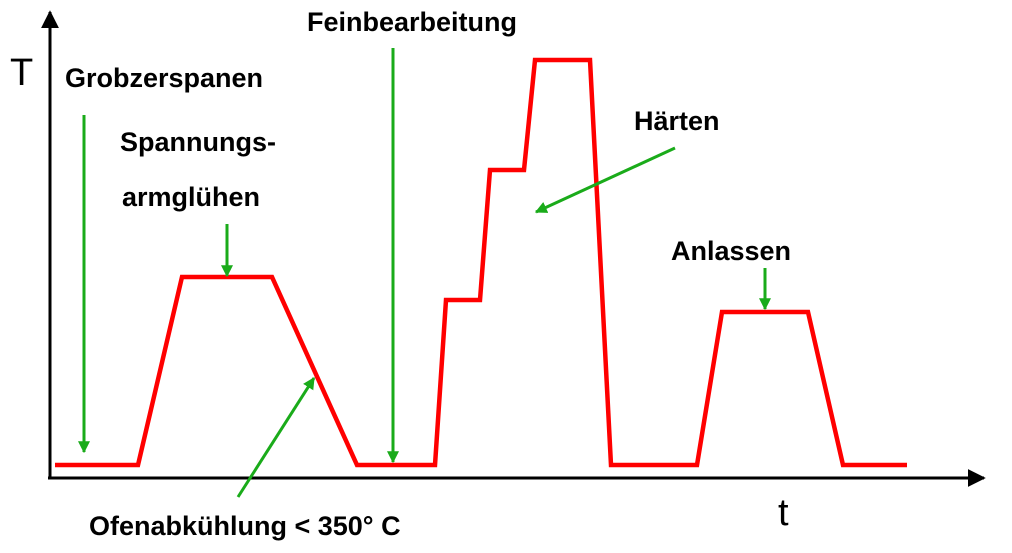 This screenshot has height=553, width=1012. Describe the element at coordinates (276, 437) in the screenshot. I see `ofenabkuehlung-arrow` at that location.